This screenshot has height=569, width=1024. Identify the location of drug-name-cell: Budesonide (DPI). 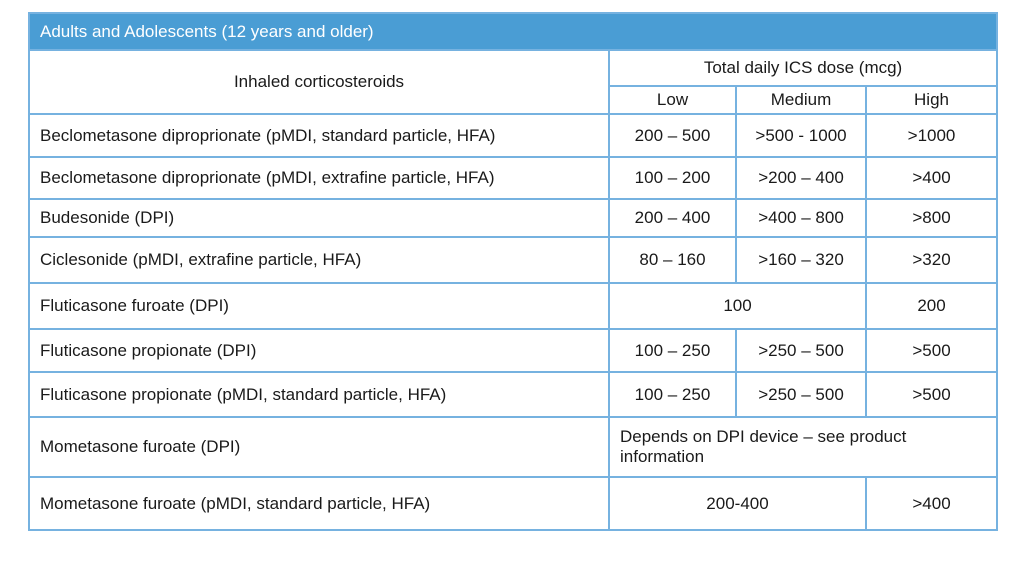
(319, 218).